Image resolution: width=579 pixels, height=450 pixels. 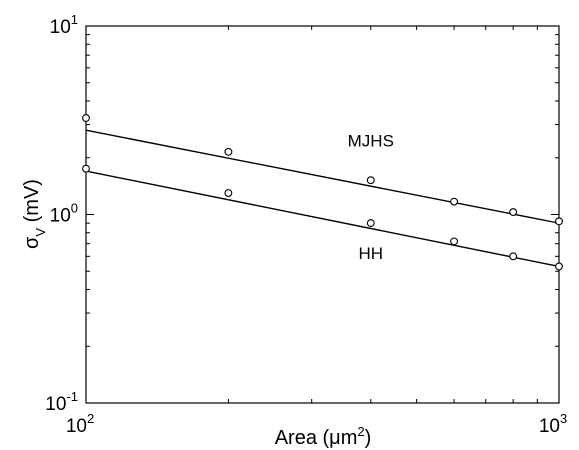 What do you see at coordinates (64, 25) in the screenshot?
I see `y-tick-label: 10¹` at bounding box center [64, 25].